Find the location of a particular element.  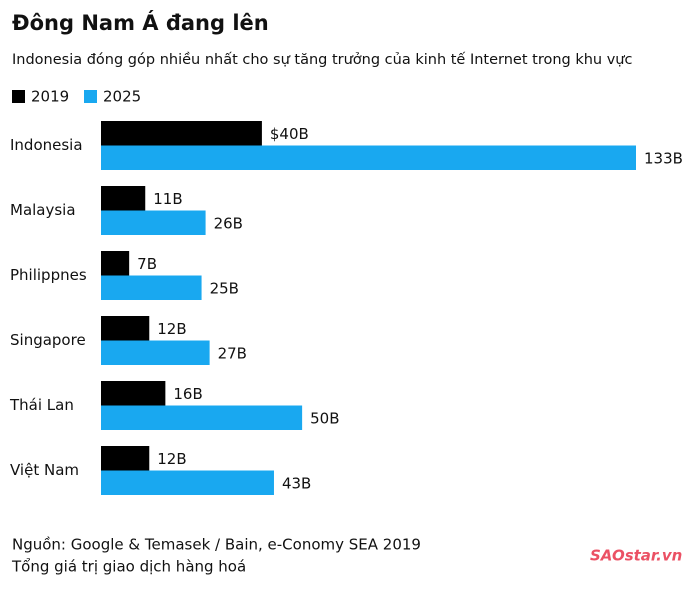

category-label: Singapore is located at coordinates (48, 340).